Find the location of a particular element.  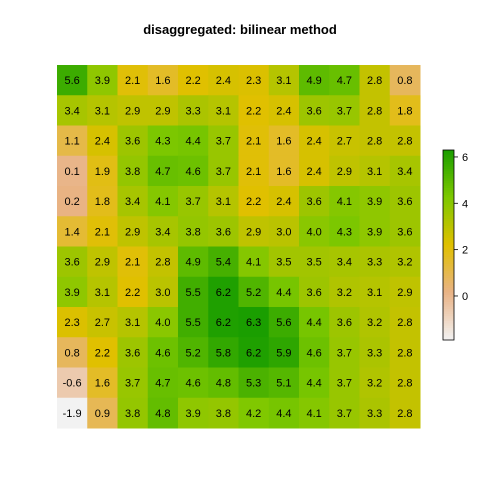

cell-value-label: -0.6 is located at coordinates (72, 384).